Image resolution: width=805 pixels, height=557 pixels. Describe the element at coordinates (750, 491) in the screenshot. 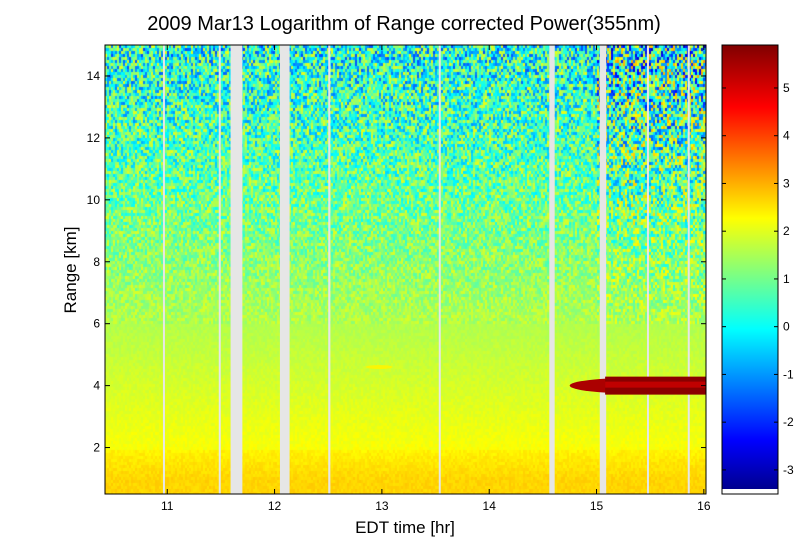

I see `colorbar-blank` at that location.